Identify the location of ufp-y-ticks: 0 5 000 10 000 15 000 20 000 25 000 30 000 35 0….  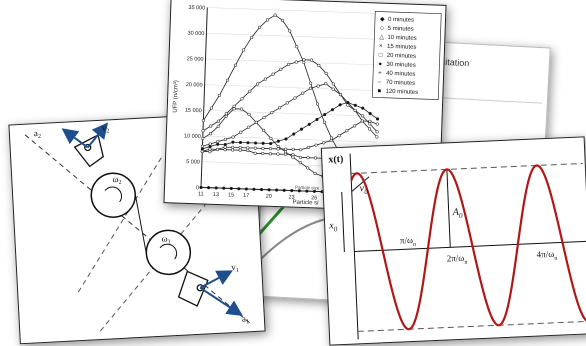
(195, 98).